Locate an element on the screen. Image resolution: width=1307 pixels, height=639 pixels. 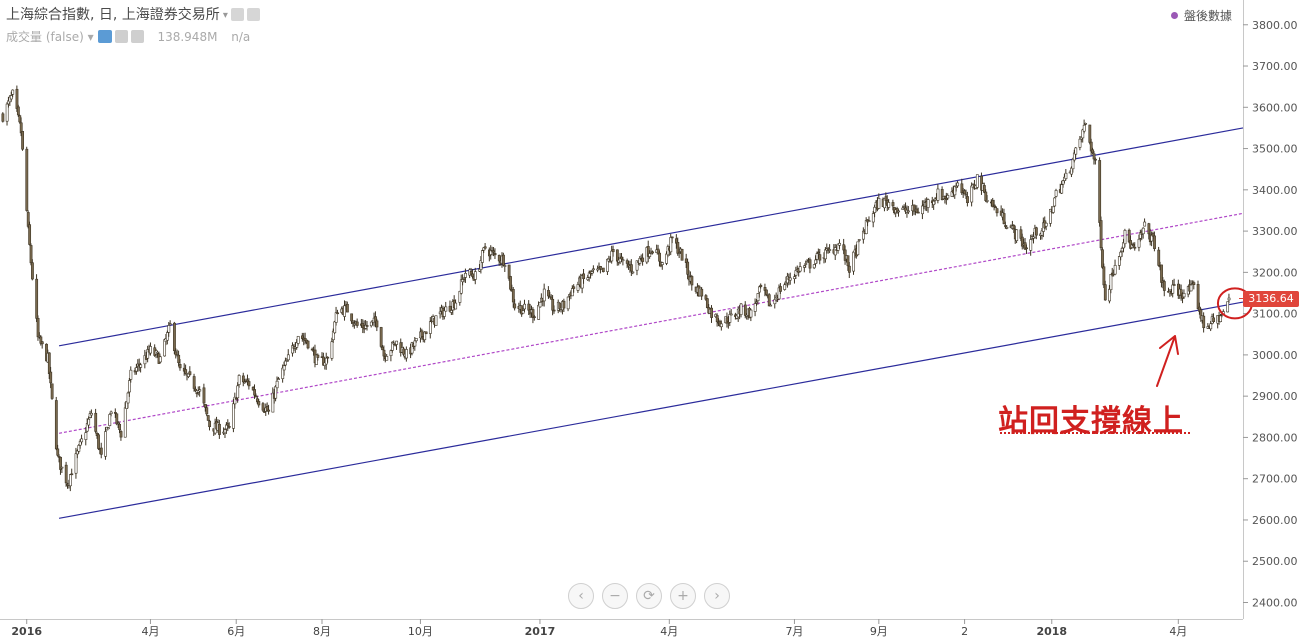
volume-label: 成交量 is located at coordinates (24, 37).